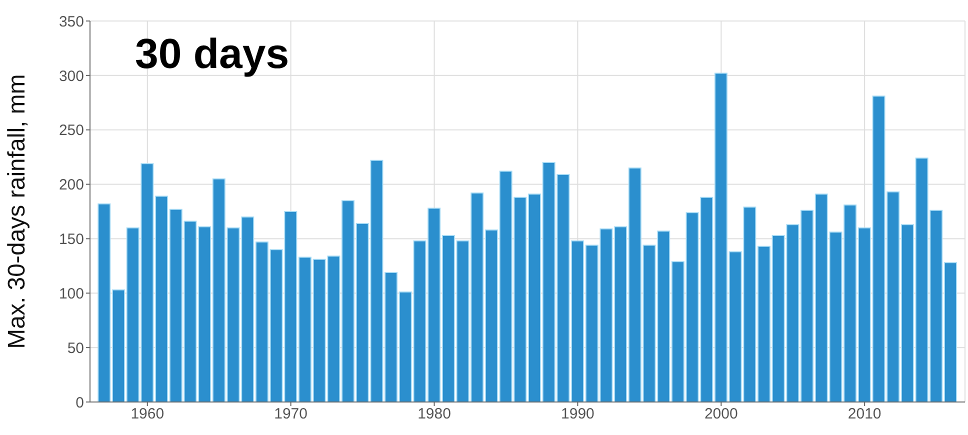 The height and width of the screenshot is (435, 968). What do you see at coordinates (71, 21) in the screenshot?
I see `y-tick-label: 350` at bounding box center [71, 21].